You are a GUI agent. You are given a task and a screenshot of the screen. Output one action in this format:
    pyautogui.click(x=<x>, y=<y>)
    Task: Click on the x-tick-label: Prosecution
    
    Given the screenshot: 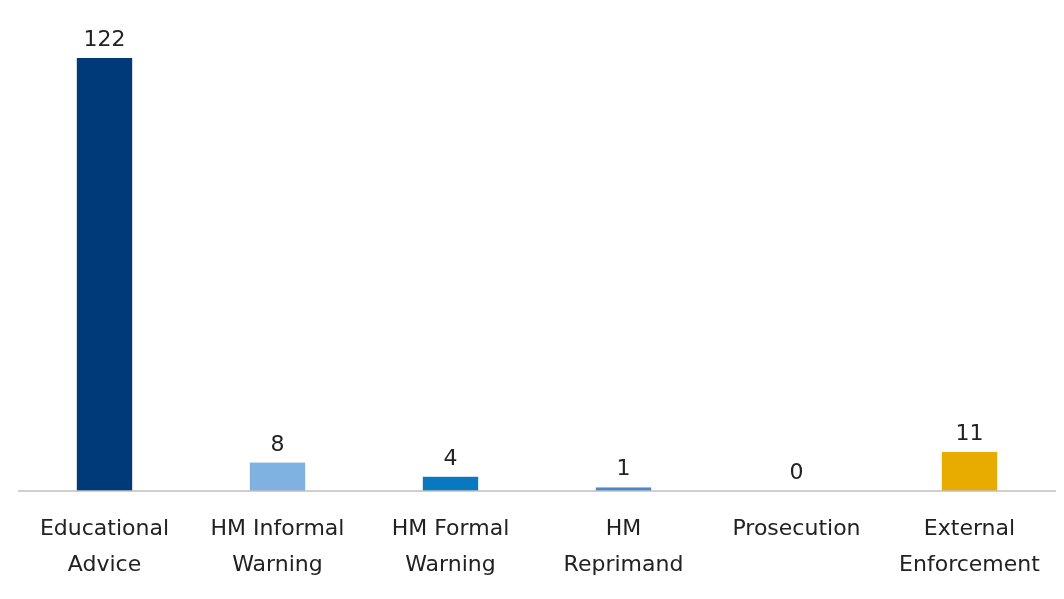 What is the action you would take?
    pyautogui.click(x=796, y=527)
    